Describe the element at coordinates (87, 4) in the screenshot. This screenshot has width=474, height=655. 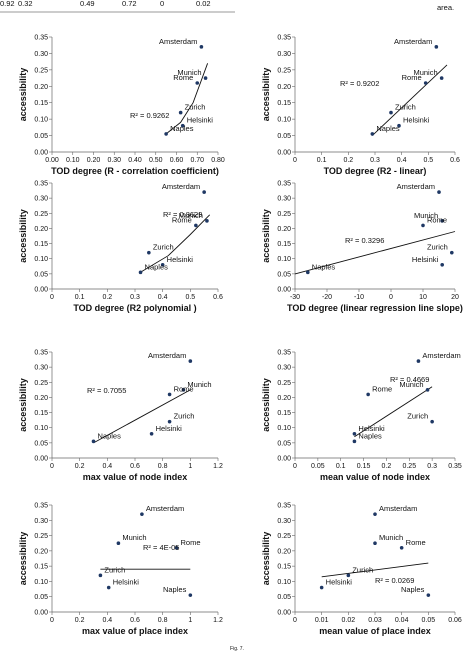
I see `table-cell: 0.49` at that location.